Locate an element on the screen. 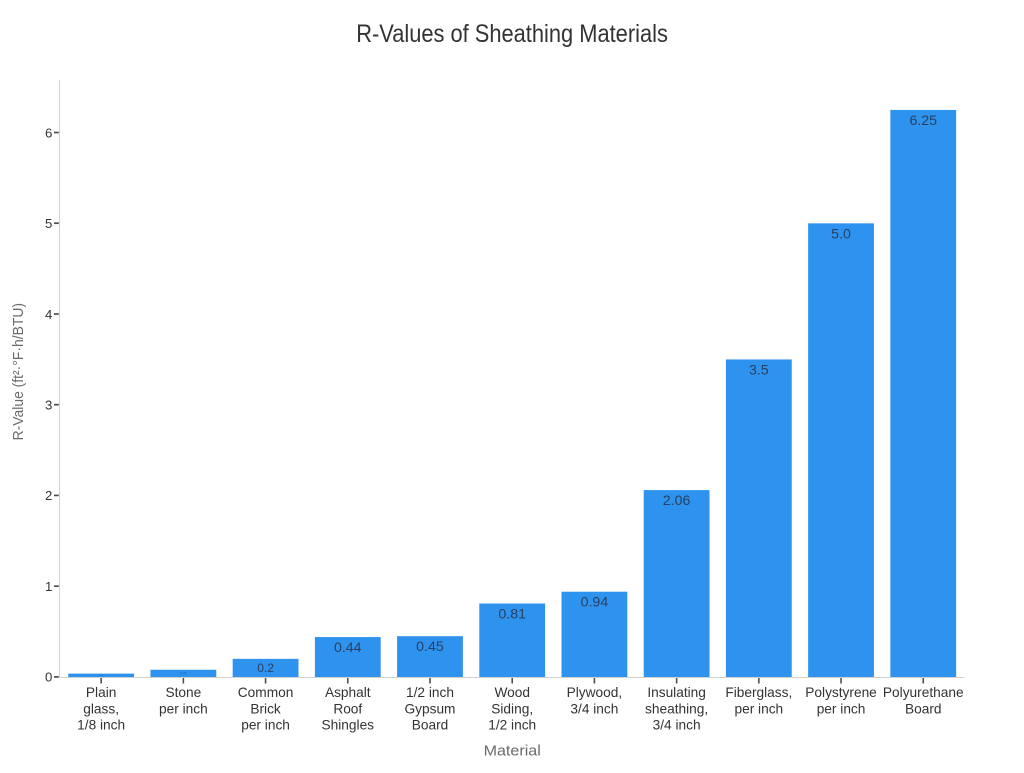 The width and height of the screenshot is (1024, 773). svg-text: glass, is located at coordinates (101, 708).